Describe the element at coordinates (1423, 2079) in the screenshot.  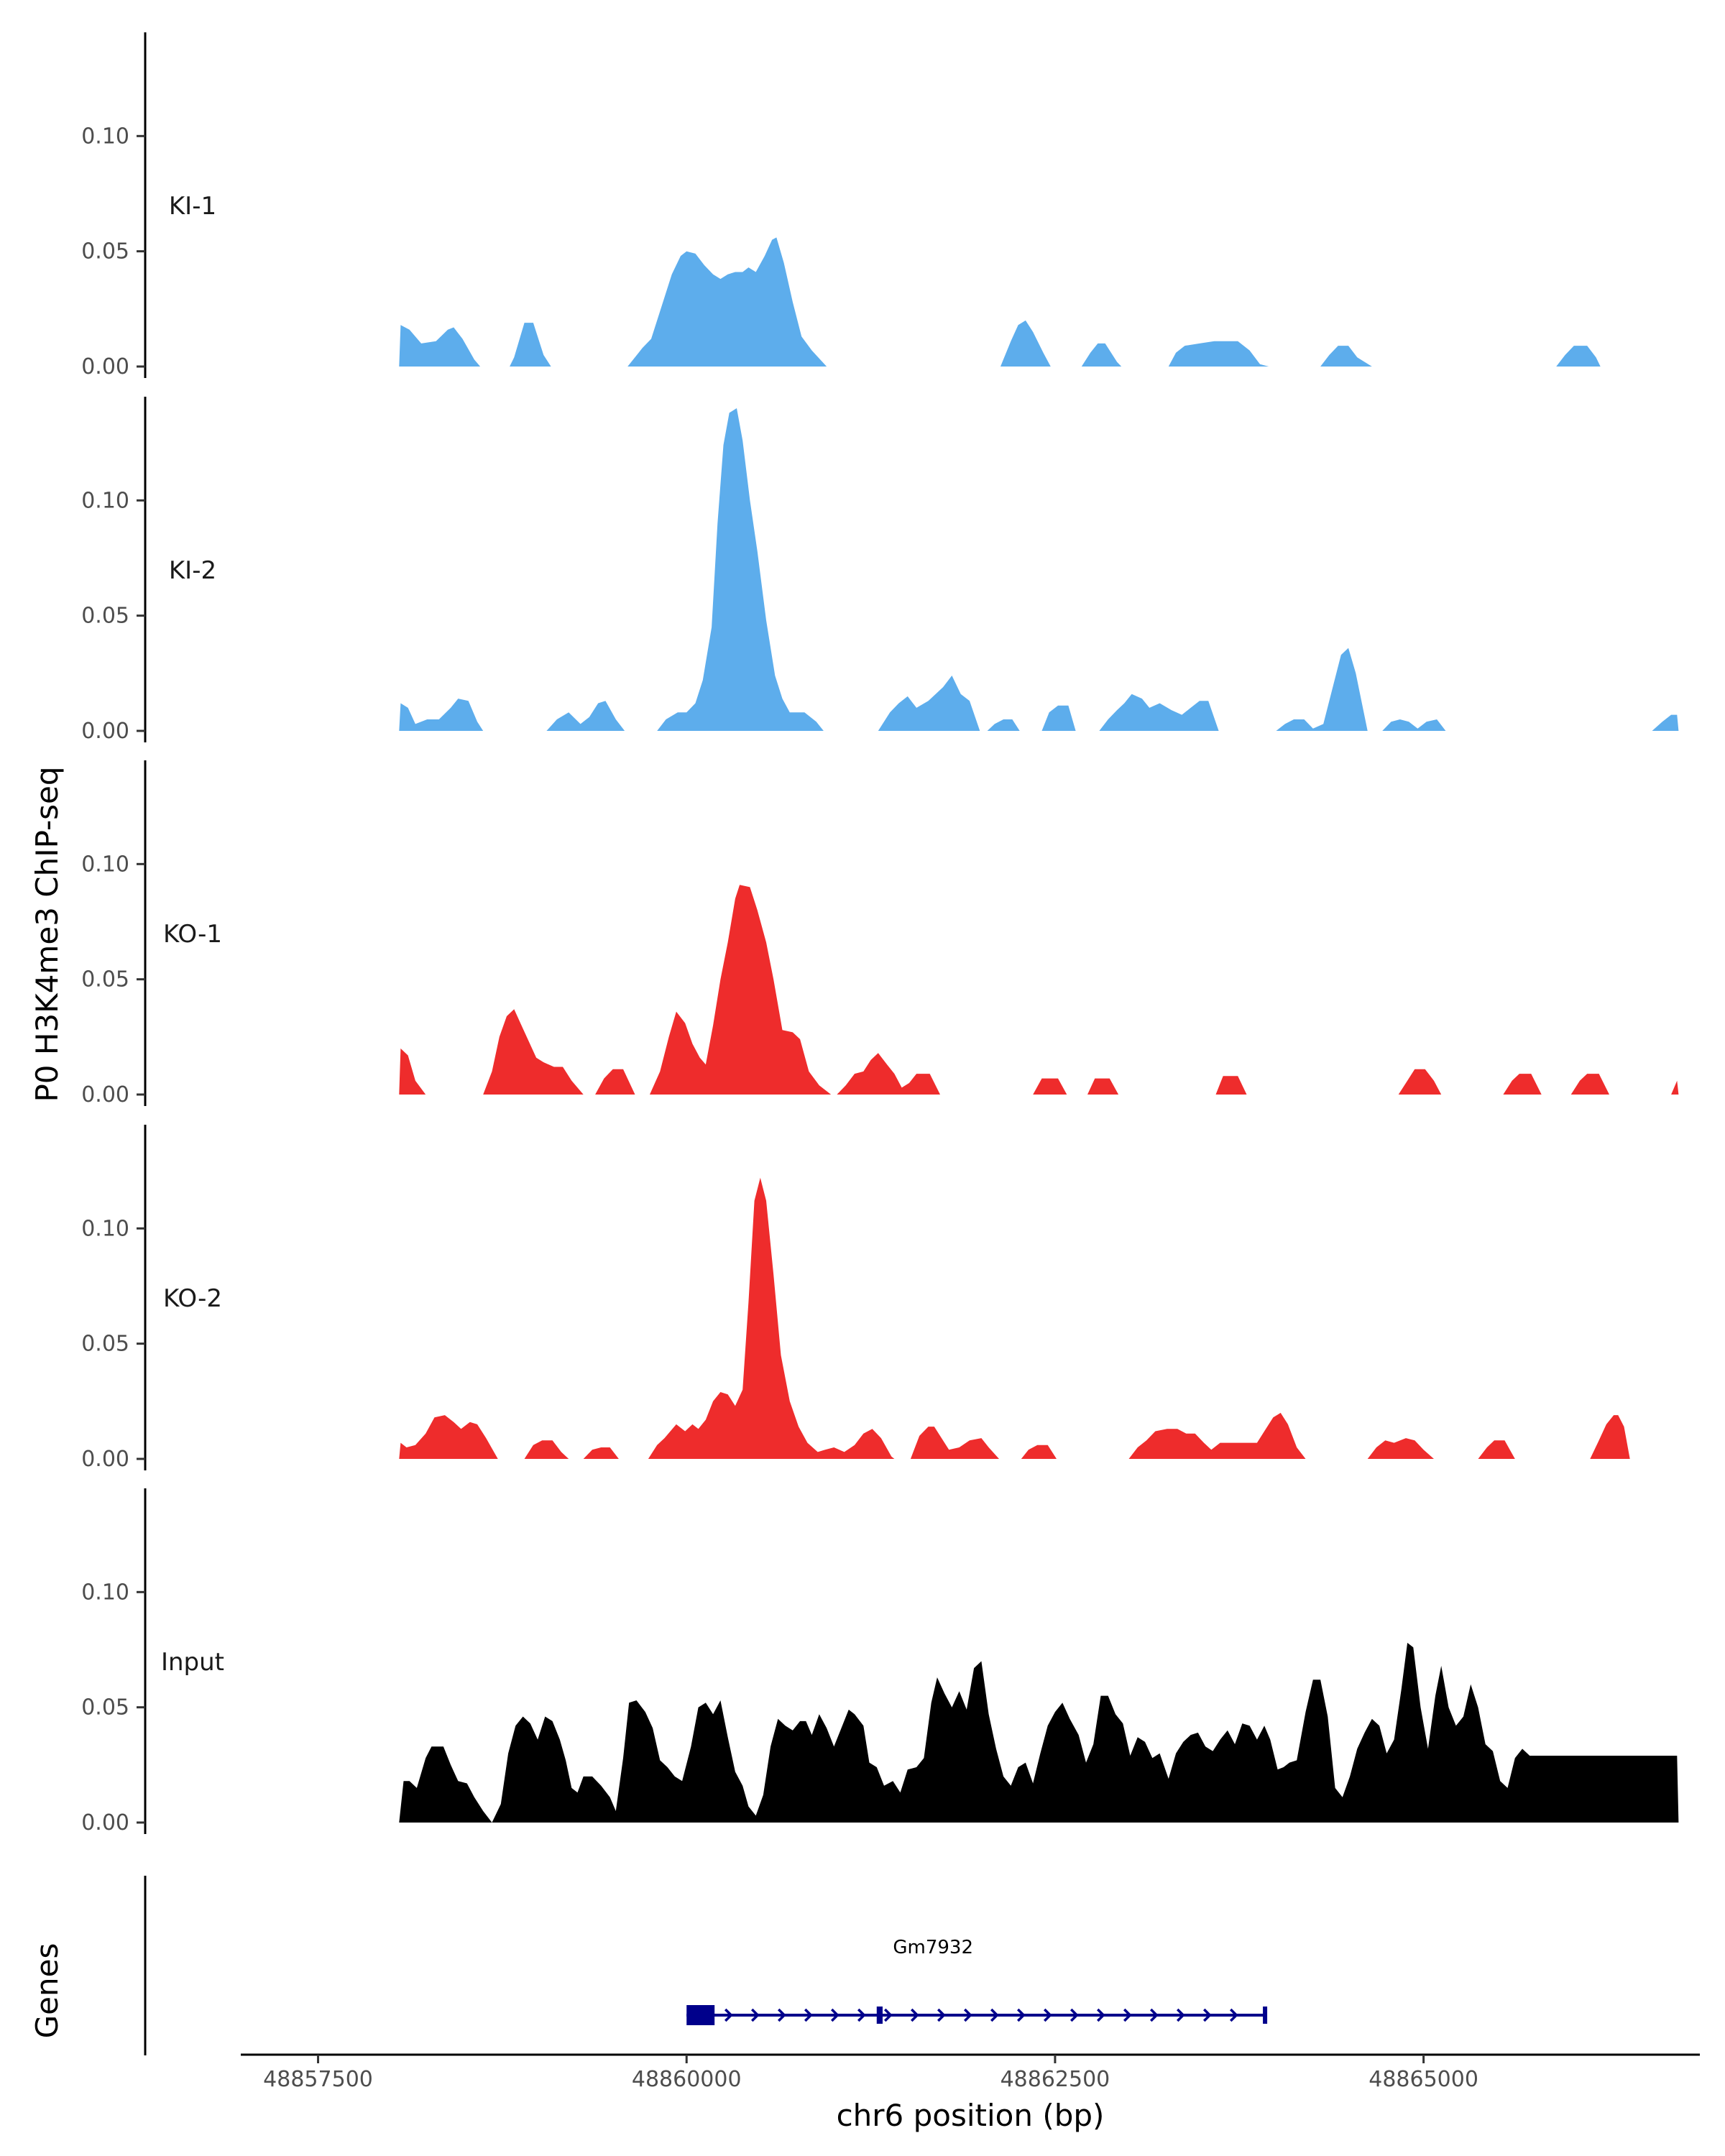
I see `x-tick-label: 48865000` at that location.